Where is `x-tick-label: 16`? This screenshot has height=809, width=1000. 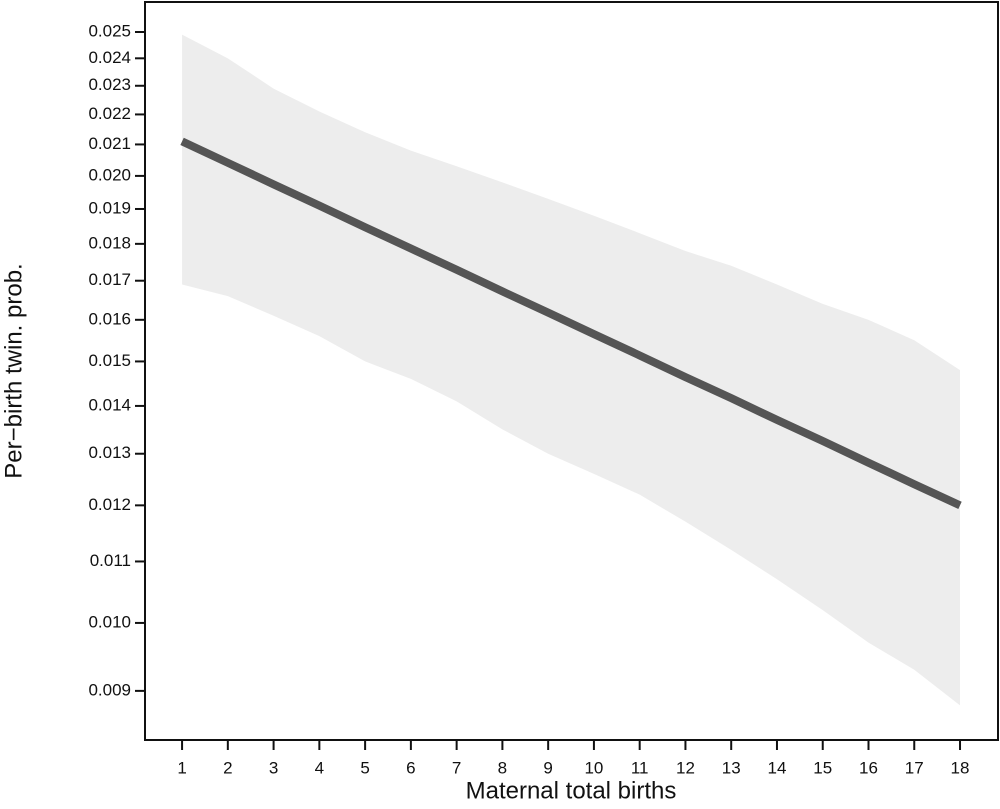 x-tick-label: 16 is located at coordinates (868, 767).